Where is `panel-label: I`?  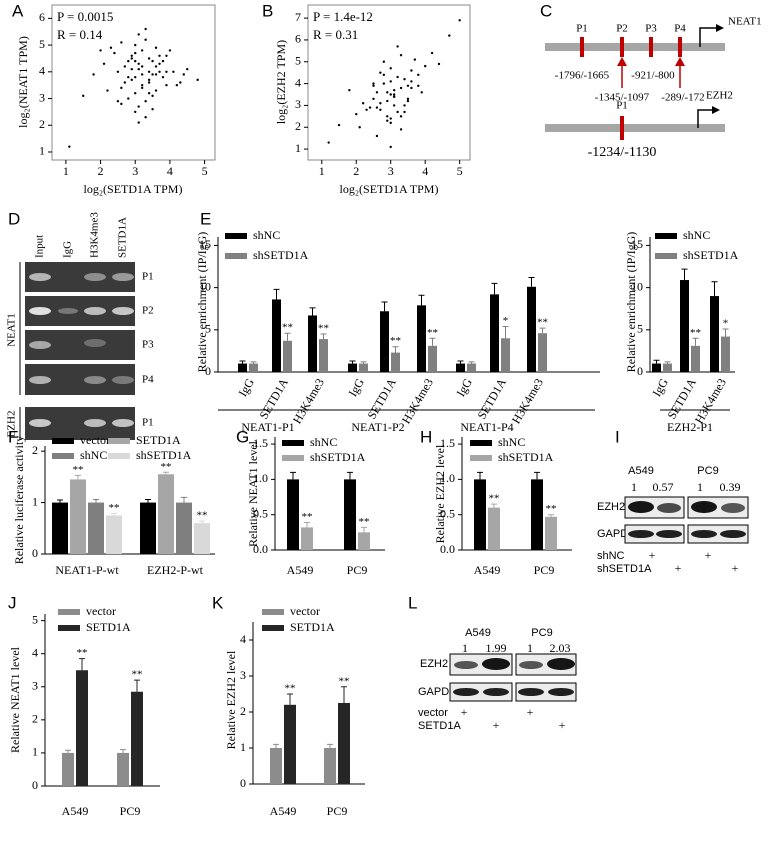
panel-label: I is located at coordinates (617, 436).